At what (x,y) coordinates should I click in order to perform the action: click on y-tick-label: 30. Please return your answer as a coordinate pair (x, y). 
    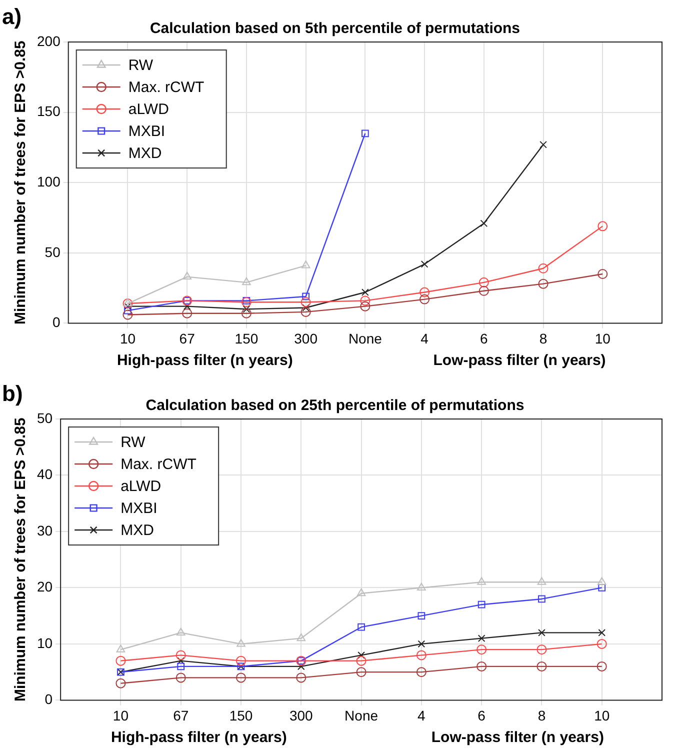
    Looking at the image, I should click on (44, 530).